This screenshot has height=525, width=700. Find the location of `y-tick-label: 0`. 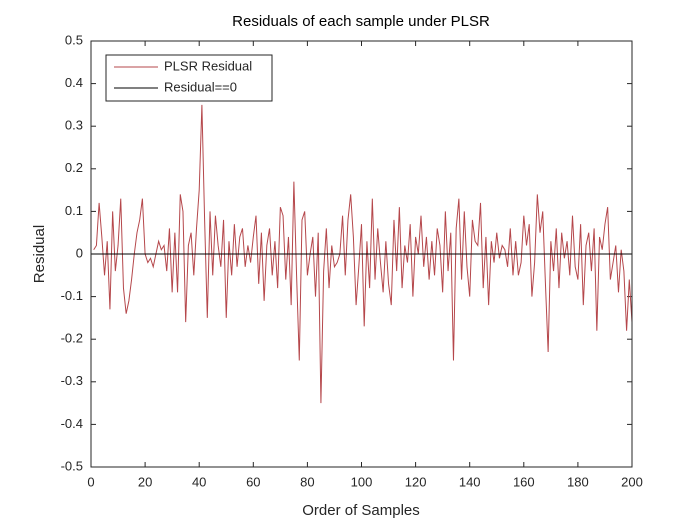

y-tick-label: 0 is located at coordinates (79, 252).